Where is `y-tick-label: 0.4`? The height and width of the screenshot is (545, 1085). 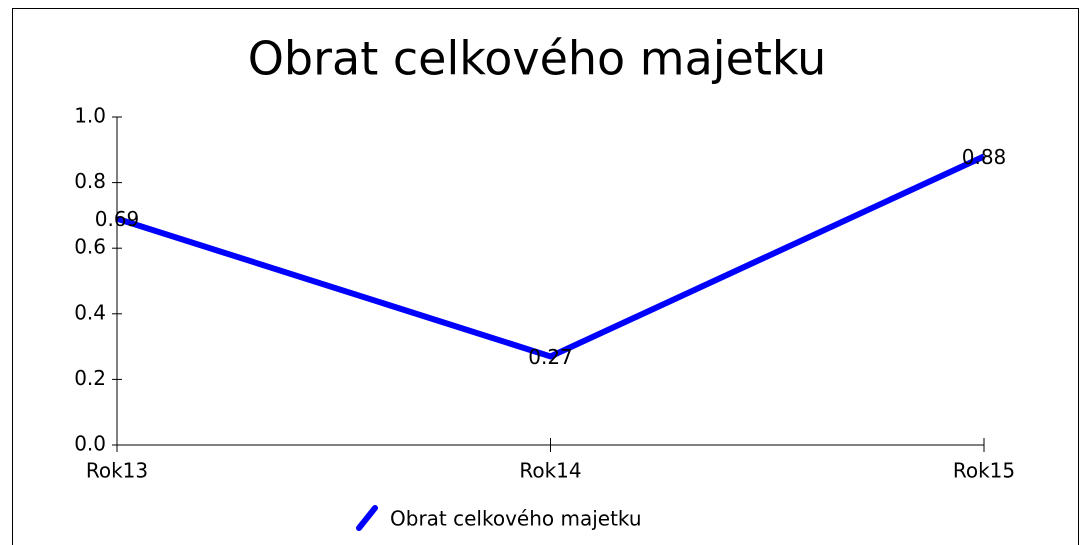 y-tick-label: 0.4 is located at coordinates (90, 312).